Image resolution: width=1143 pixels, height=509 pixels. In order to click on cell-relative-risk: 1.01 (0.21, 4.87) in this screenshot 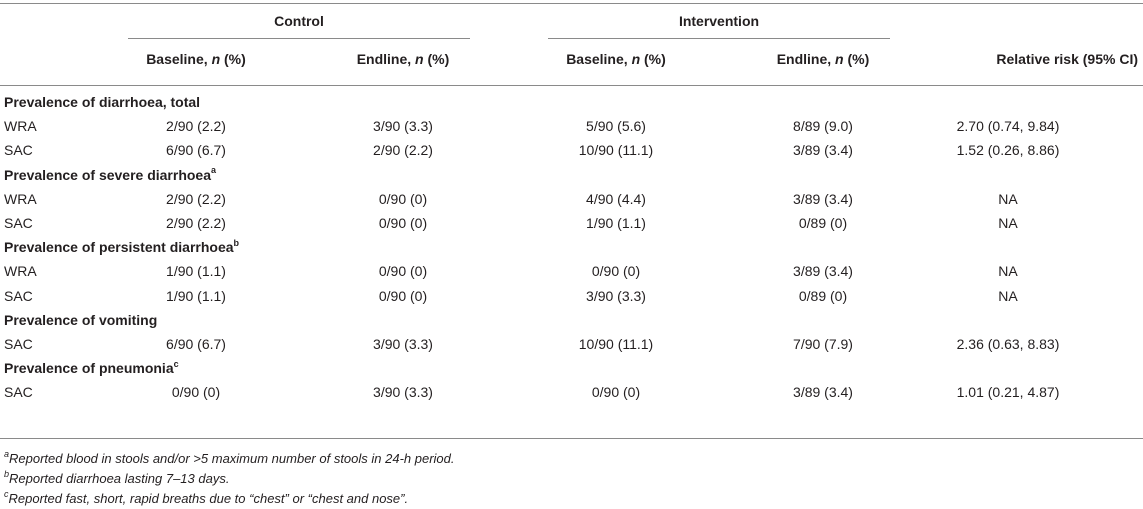, I will do `click(1008, 392)`.